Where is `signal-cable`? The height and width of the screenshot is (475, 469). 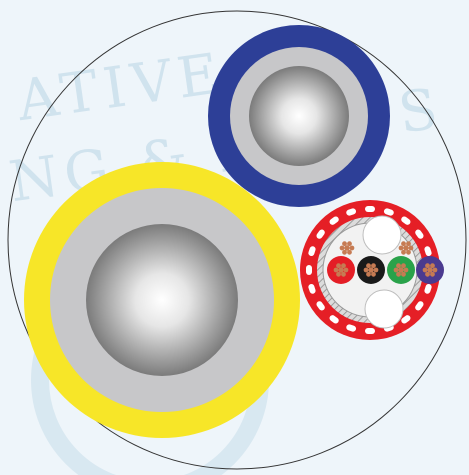
signal-cable is located at coordinates (372, 270).